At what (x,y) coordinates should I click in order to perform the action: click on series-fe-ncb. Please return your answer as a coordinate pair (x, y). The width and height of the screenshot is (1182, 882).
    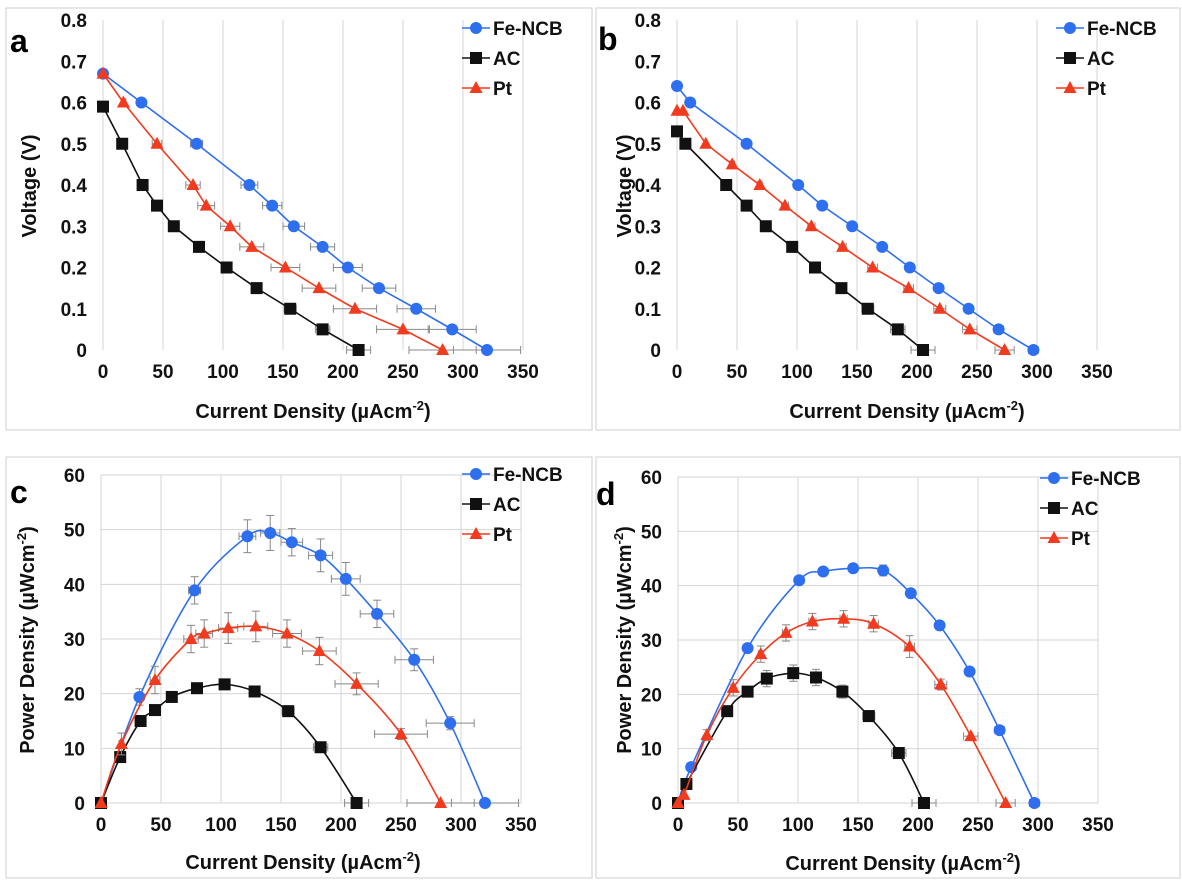
    Looking at the image, I should click on (309, 211).